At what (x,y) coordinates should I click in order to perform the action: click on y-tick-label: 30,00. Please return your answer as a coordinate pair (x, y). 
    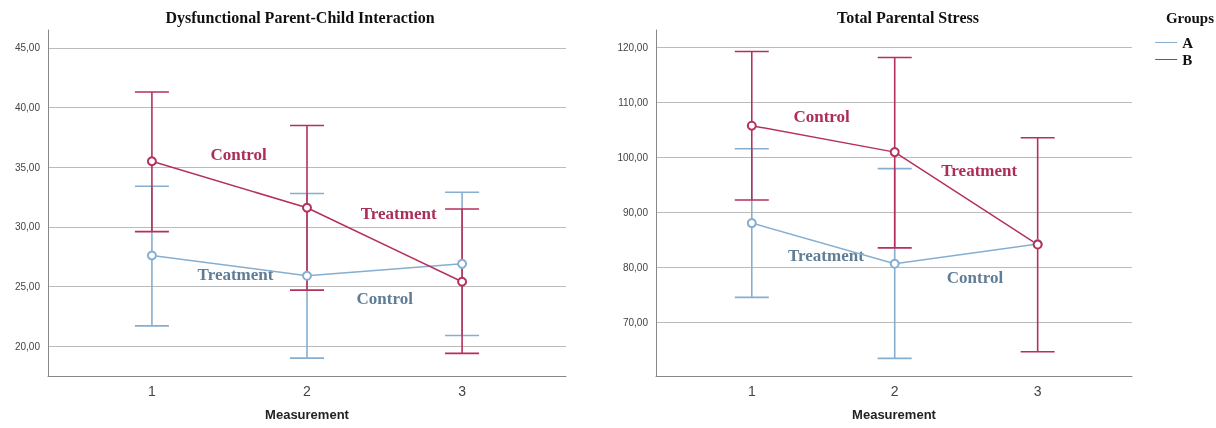
    Looking at the image, I should click on (27, 227).